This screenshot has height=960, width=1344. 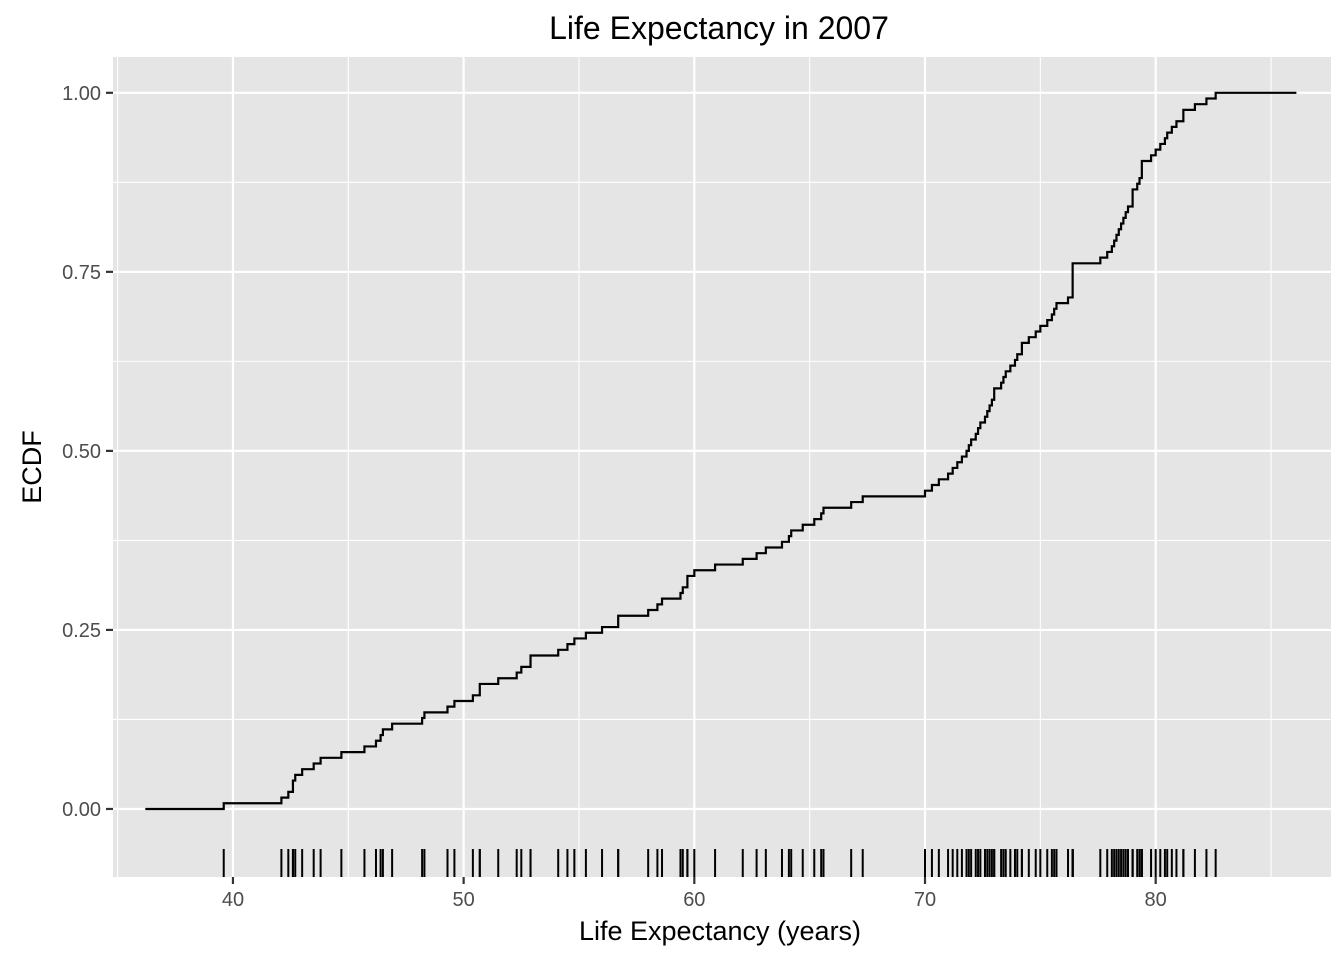 What do you see at coordinates (694, 900) in the screenshot?
I see `x-tick-label: 60` at bounding box center [694, 900].